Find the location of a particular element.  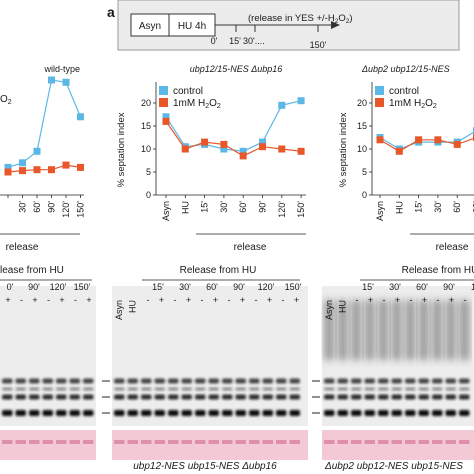

chart-right-lines is located at coordinates (425, 141).